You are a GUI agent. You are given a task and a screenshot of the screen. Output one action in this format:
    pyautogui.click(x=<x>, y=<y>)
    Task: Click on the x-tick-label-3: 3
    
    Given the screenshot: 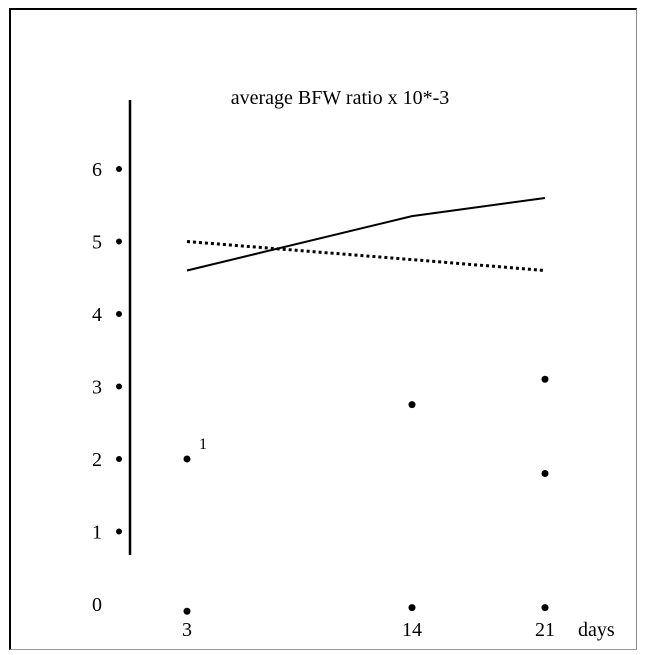 What is the action you would take?
    pyautogui.click(x=187, y=630)
    